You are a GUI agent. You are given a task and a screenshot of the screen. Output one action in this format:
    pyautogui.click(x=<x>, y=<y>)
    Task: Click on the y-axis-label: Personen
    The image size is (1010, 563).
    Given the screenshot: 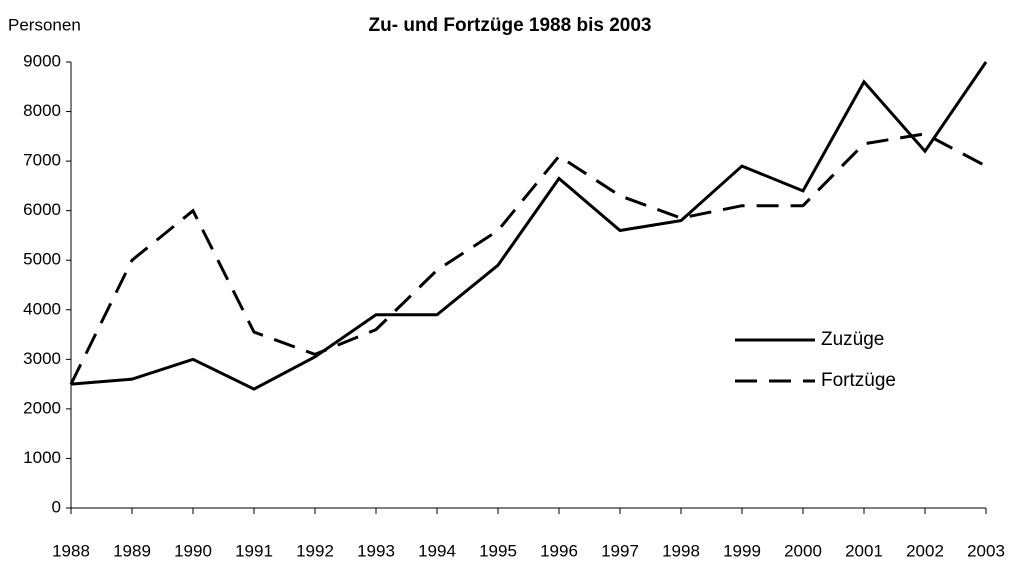 What is the action you would take?
    pyautogui.click(x=44, y=24)
    